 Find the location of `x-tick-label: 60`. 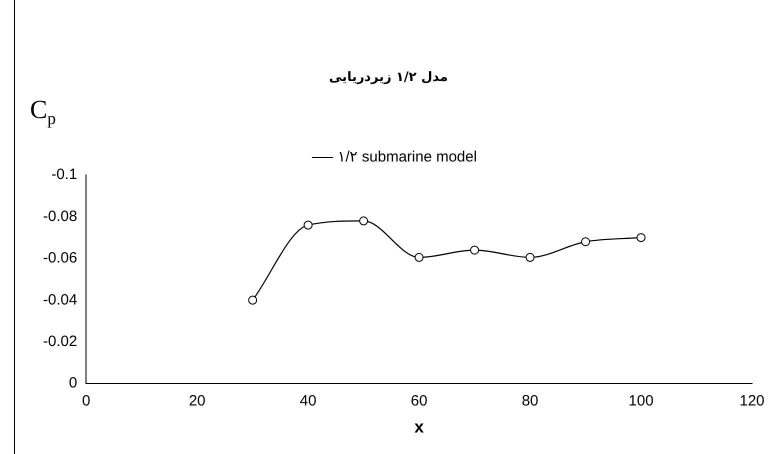

x-tick-label: 60 is located at coordinates (419, 401).